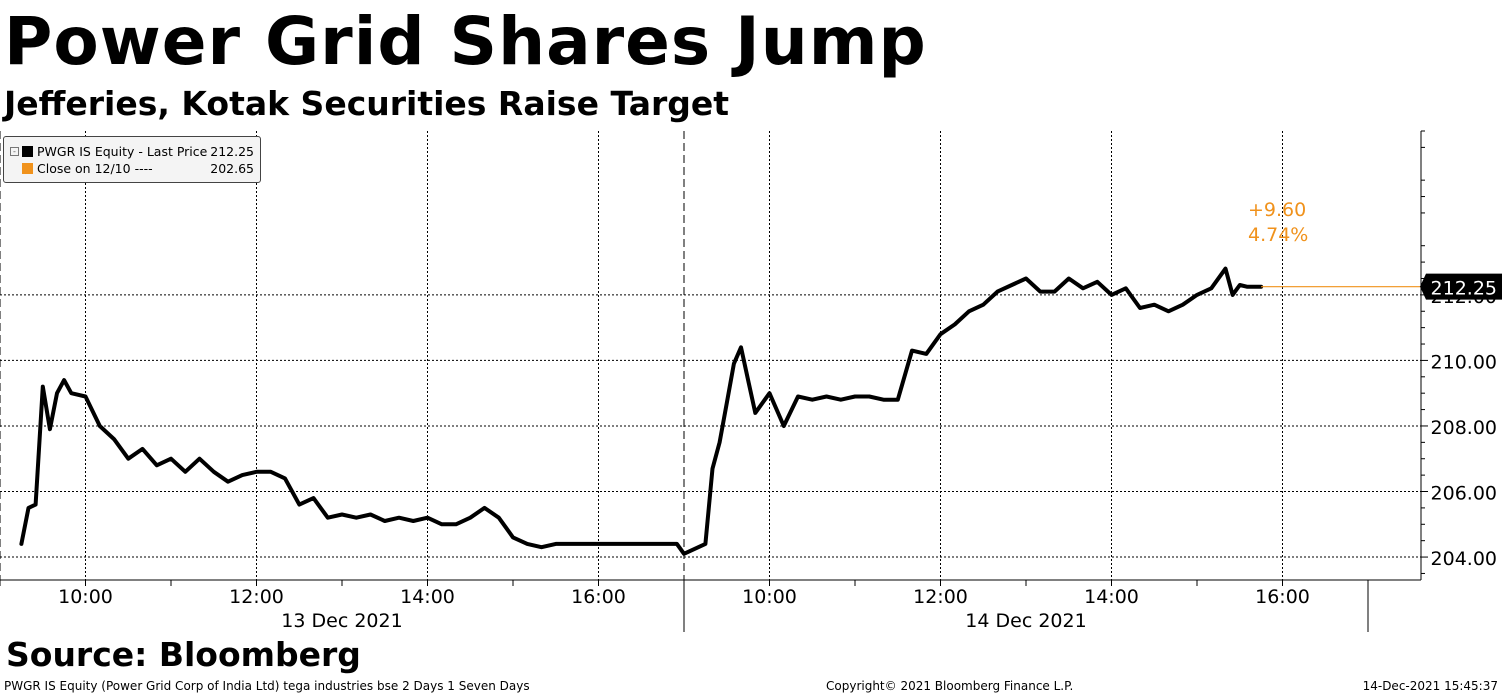 The width and height of the screenshot is (1502, 695). I want to click on footer-timestamp: 14-Dec-2021 15:45:37, so click(1430, 686).